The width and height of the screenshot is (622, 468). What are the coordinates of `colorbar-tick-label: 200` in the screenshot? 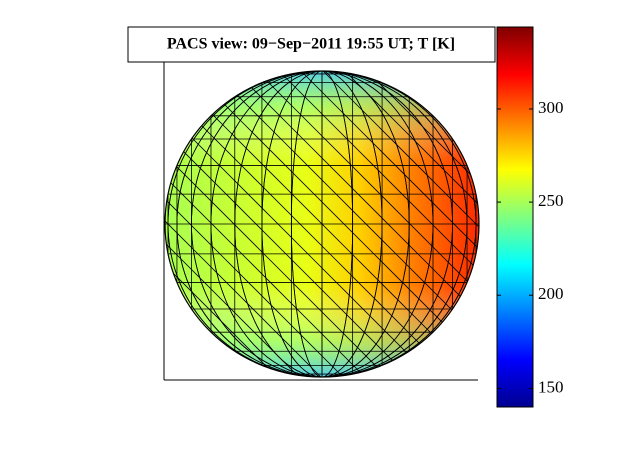 It's located at (551, 293).